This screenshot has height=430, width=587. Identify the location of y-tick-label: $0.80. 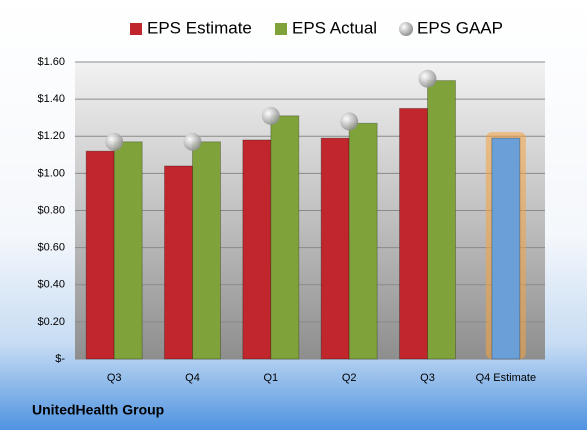
(51, 210).